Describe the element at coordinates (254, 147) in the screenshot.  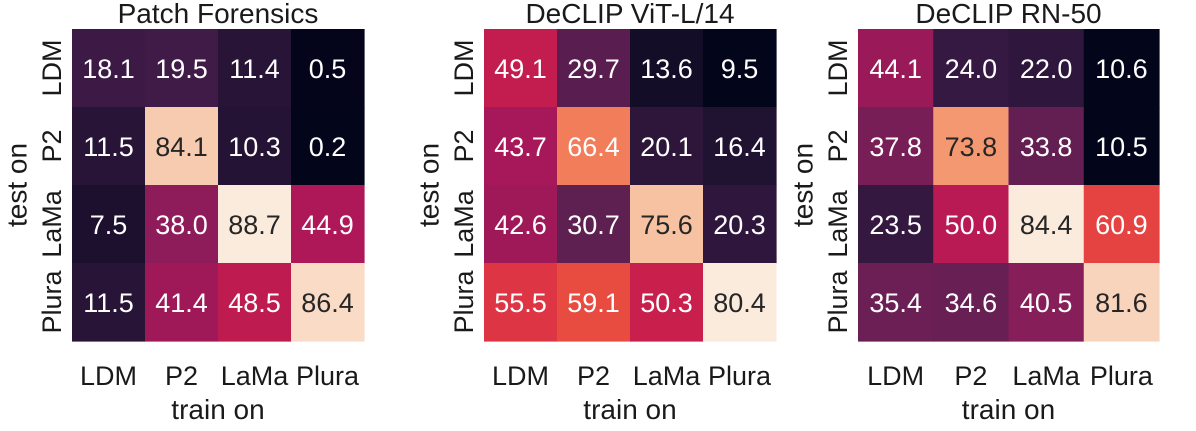
I see `cell-value-label: 10.3` at that location.